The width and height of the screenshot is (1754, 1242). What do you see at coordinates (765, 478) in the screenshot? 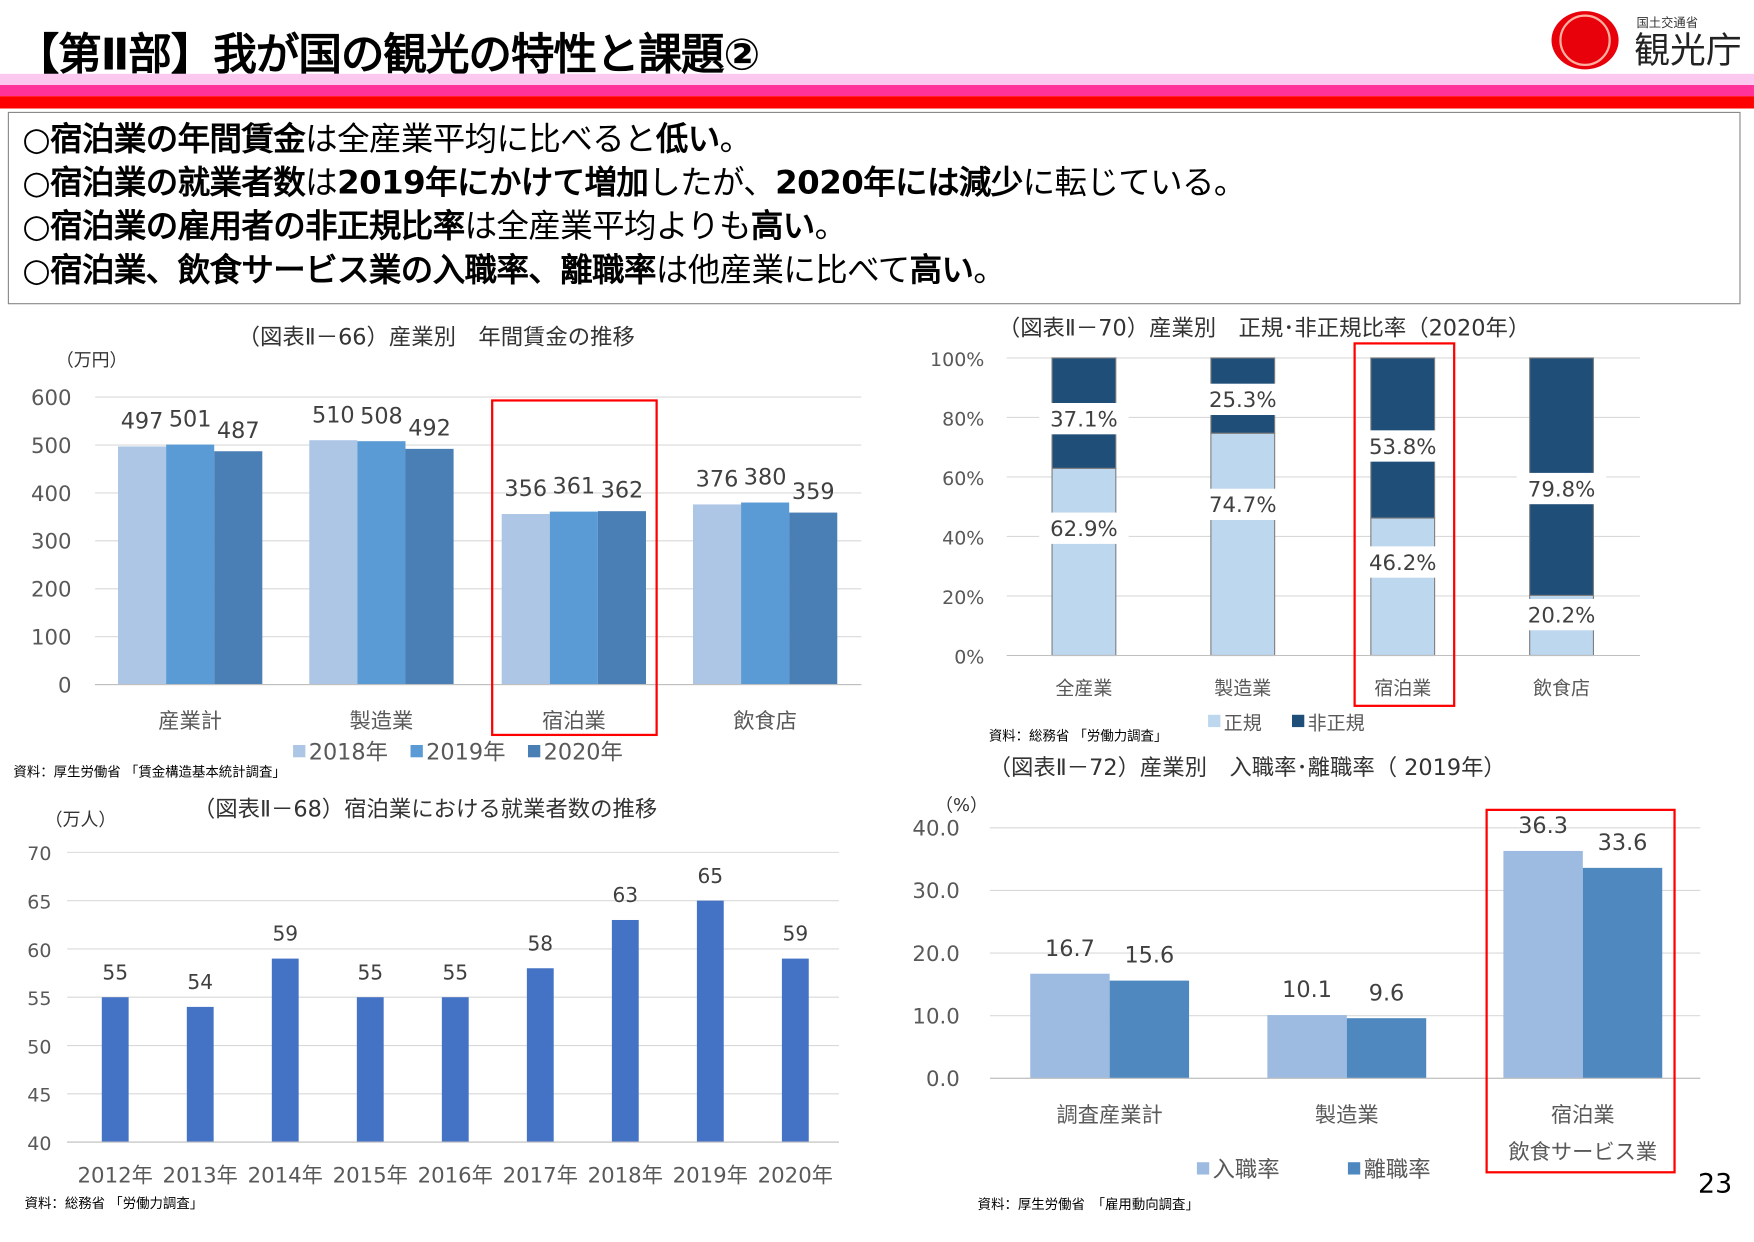
I see `data-label: 380` at bounding box center [765, 478].